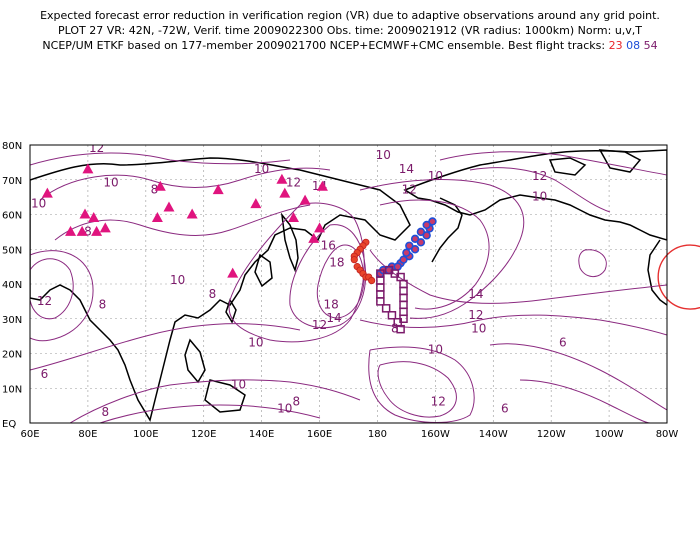 Image resolution: width=700 pixels, height=540 pixels. What do you see at coordinates (435, 434) in the screenshot?
I see `lon-tick-label: 160W` at bounding box center [435, 434].